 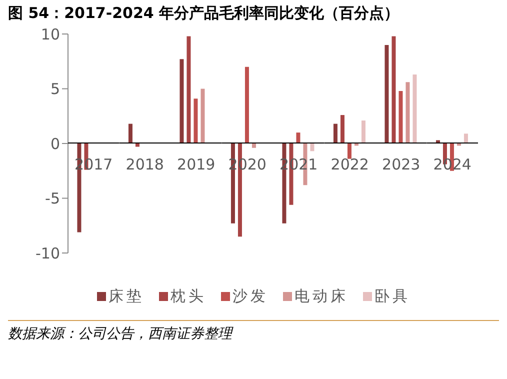 What do you see at coordinates (250, 296) in the screenshot?
I see `legend-label: 沙发` at bounding box center [250, 296].